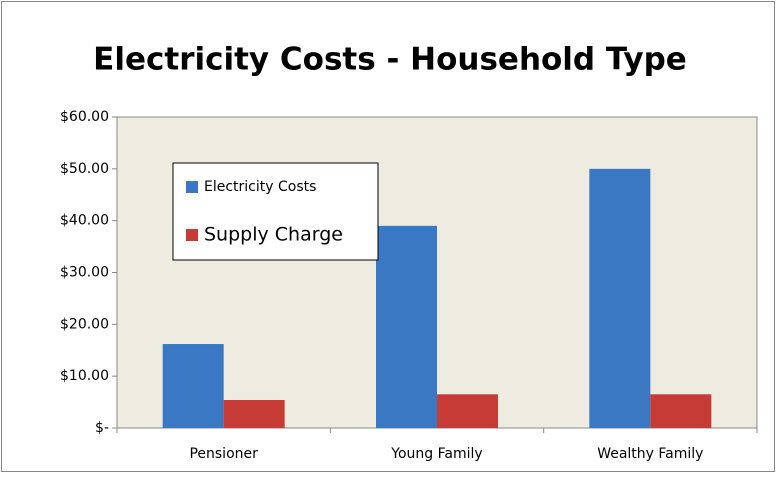  Describe the element at coordinates (275, 211) in the screenshot. I see `legend-box` at that location.